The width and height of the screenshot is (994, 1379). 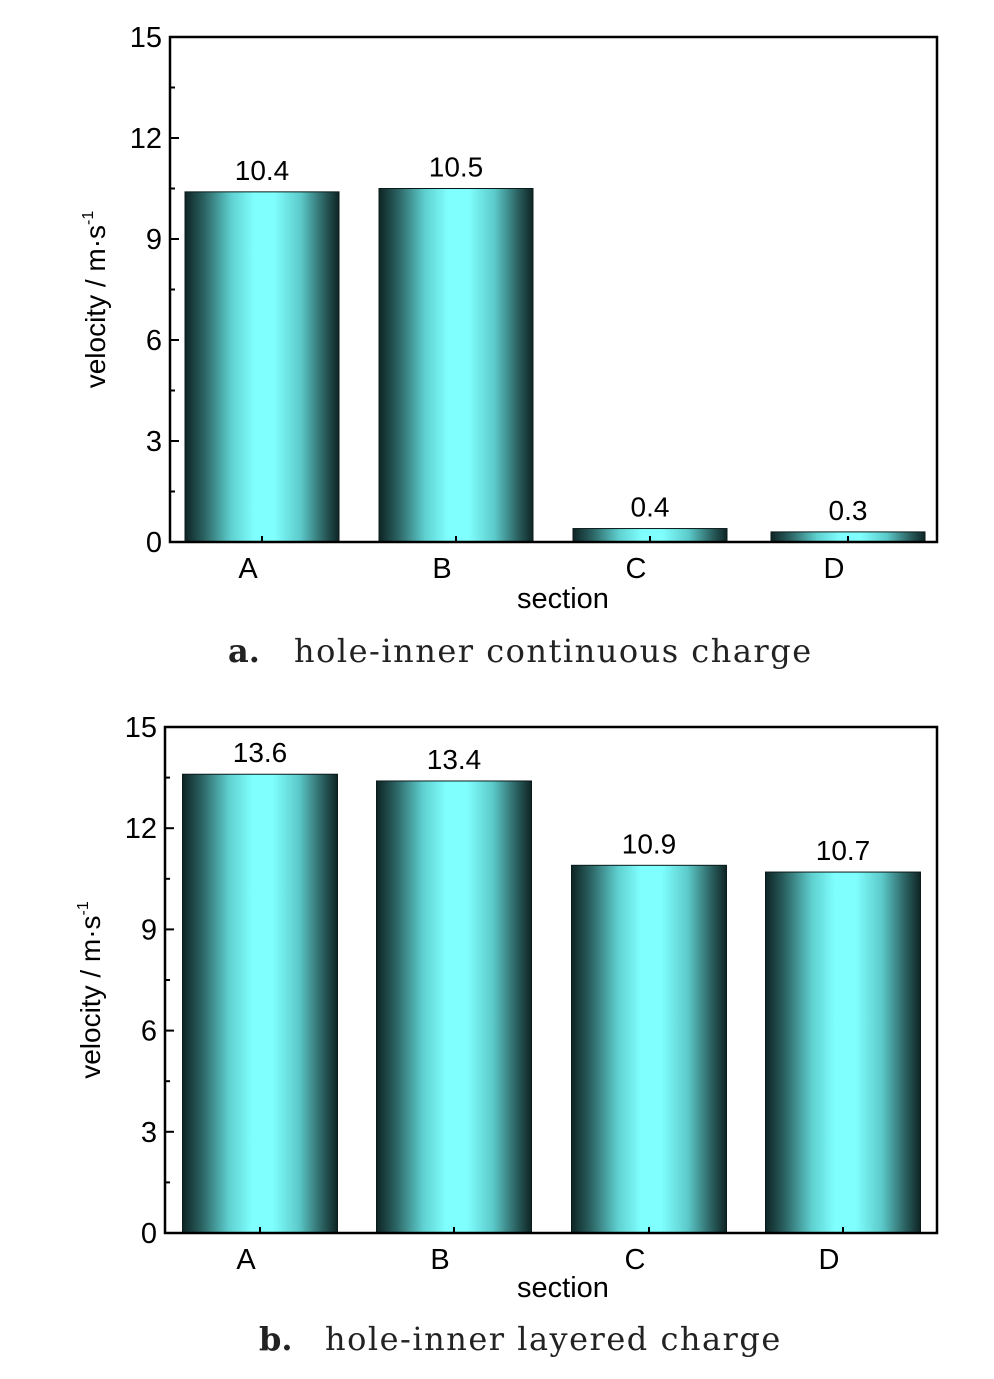 I want to click on data-label-A: 13.6, so click(x=260, y=752).